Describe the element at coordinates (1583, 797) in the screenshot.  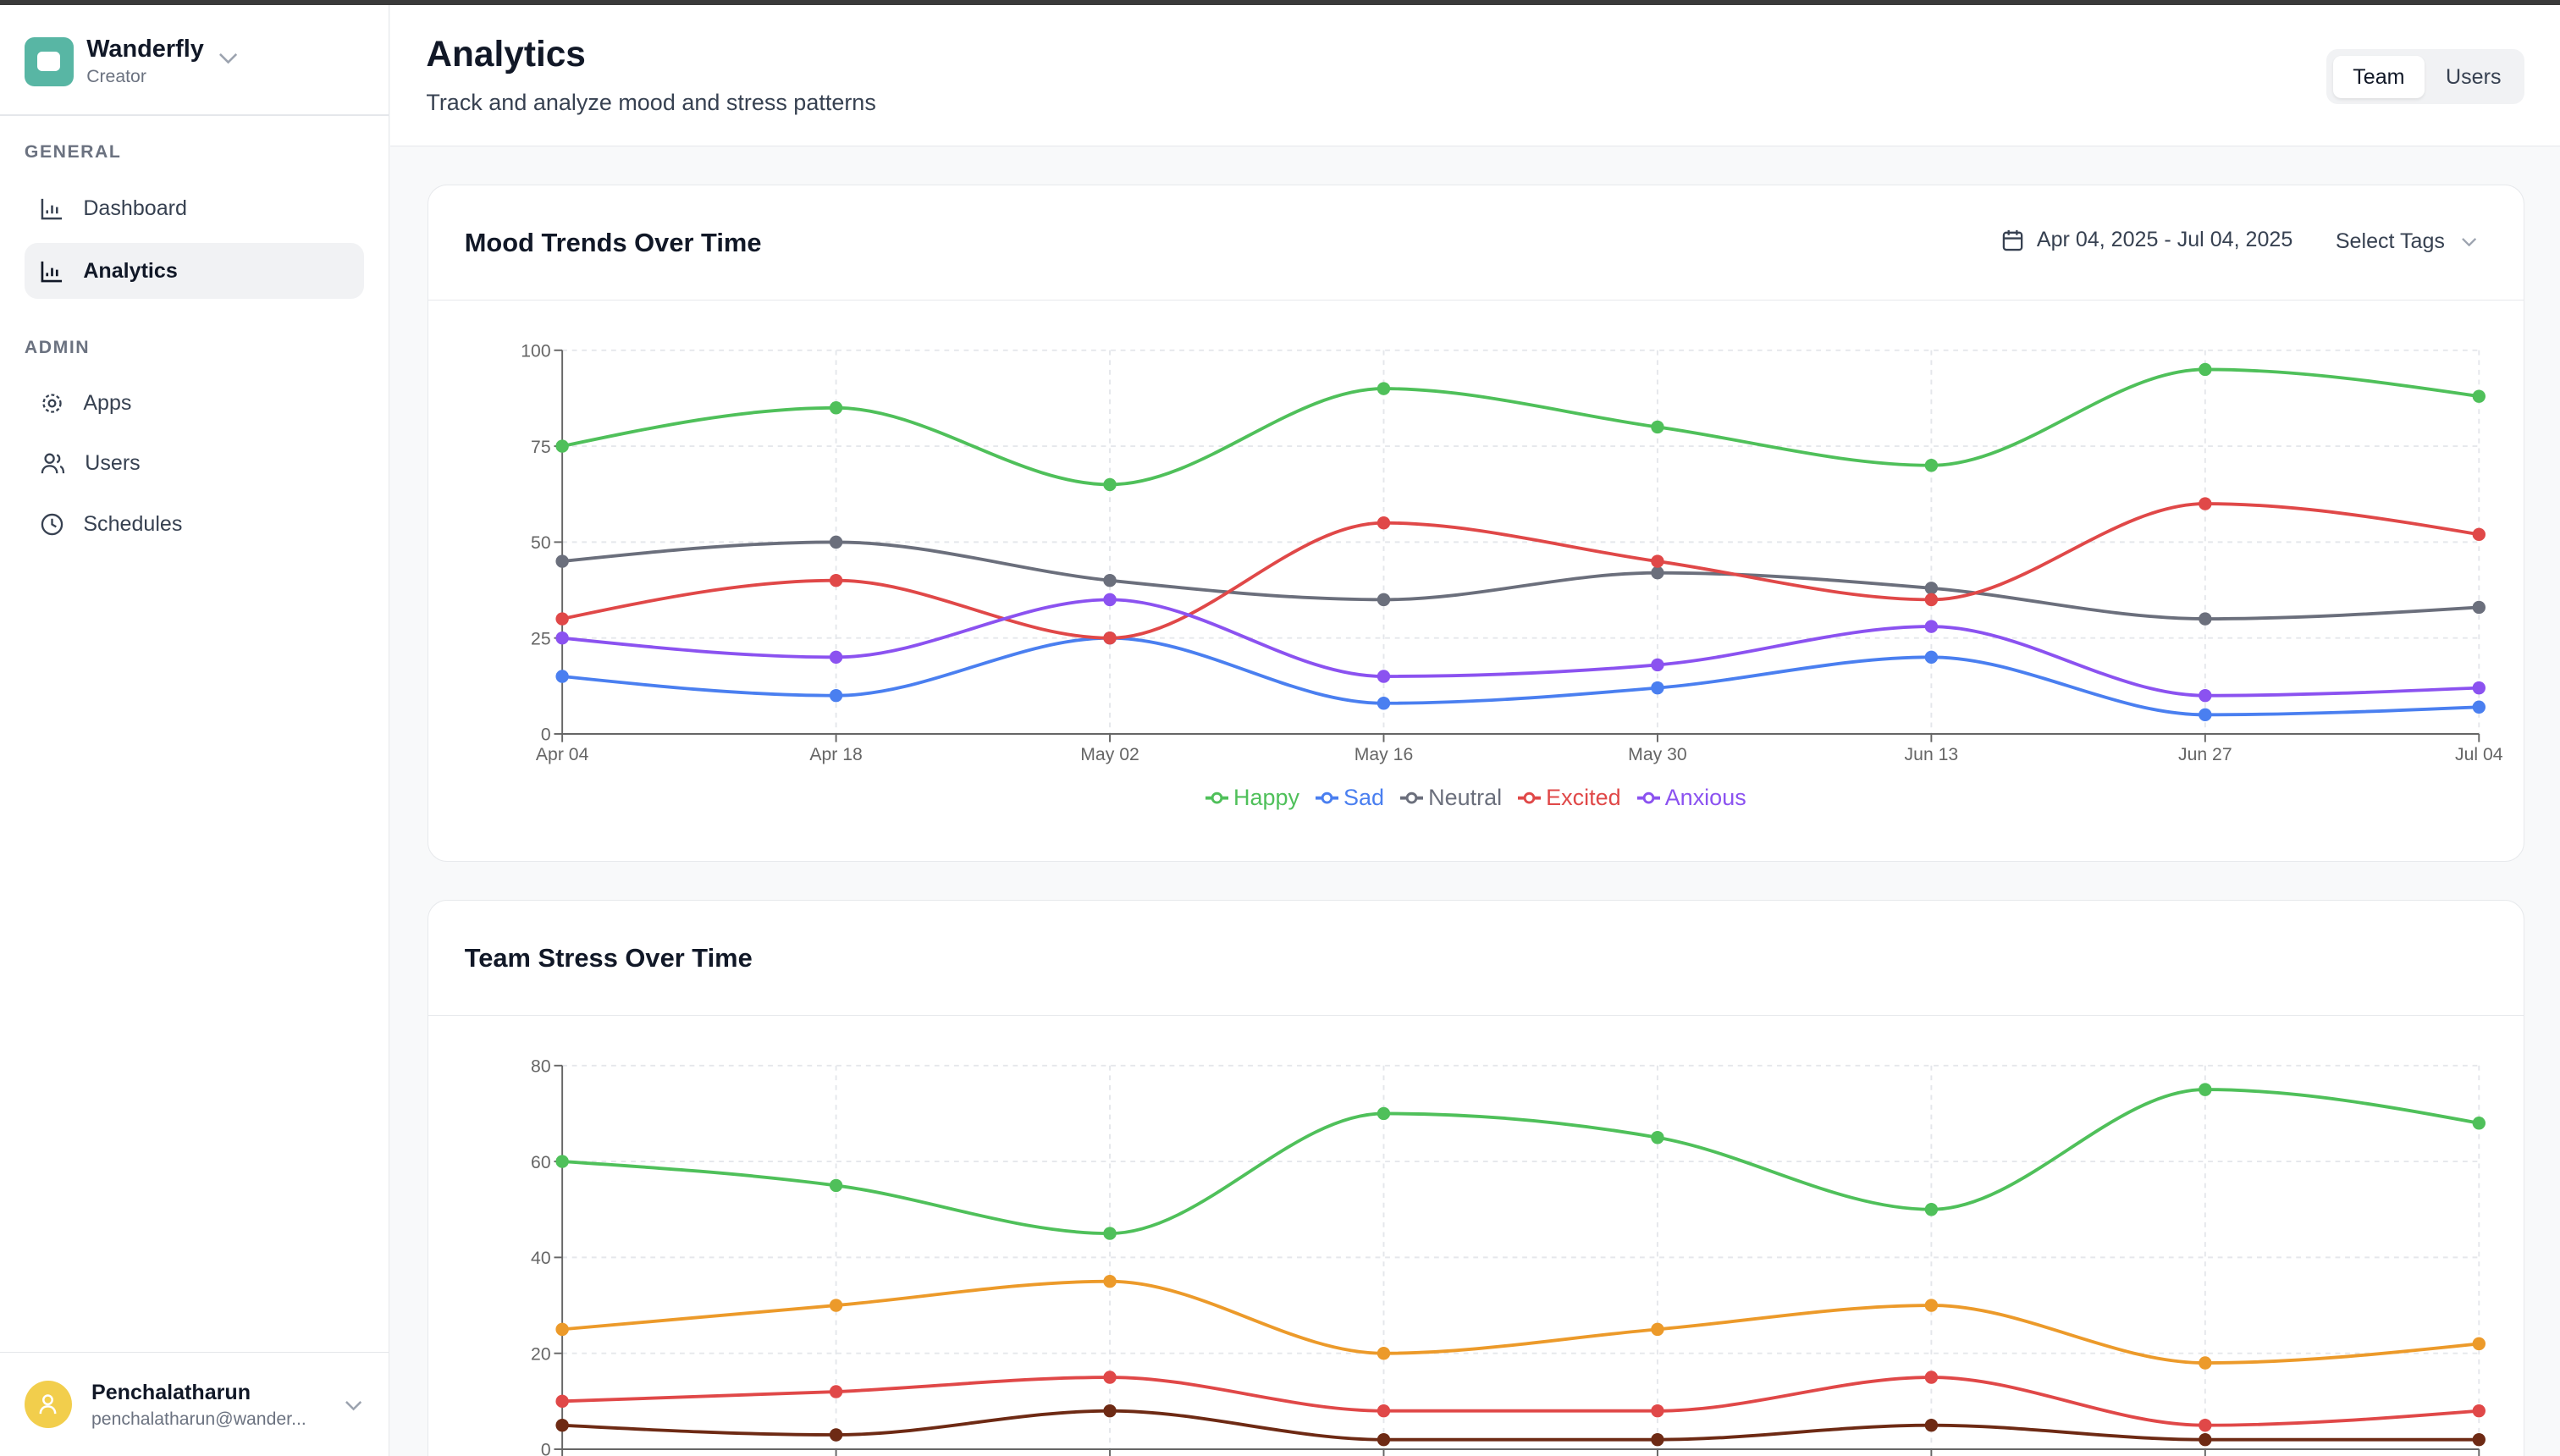
I see `legend-label: Excited` at that location.